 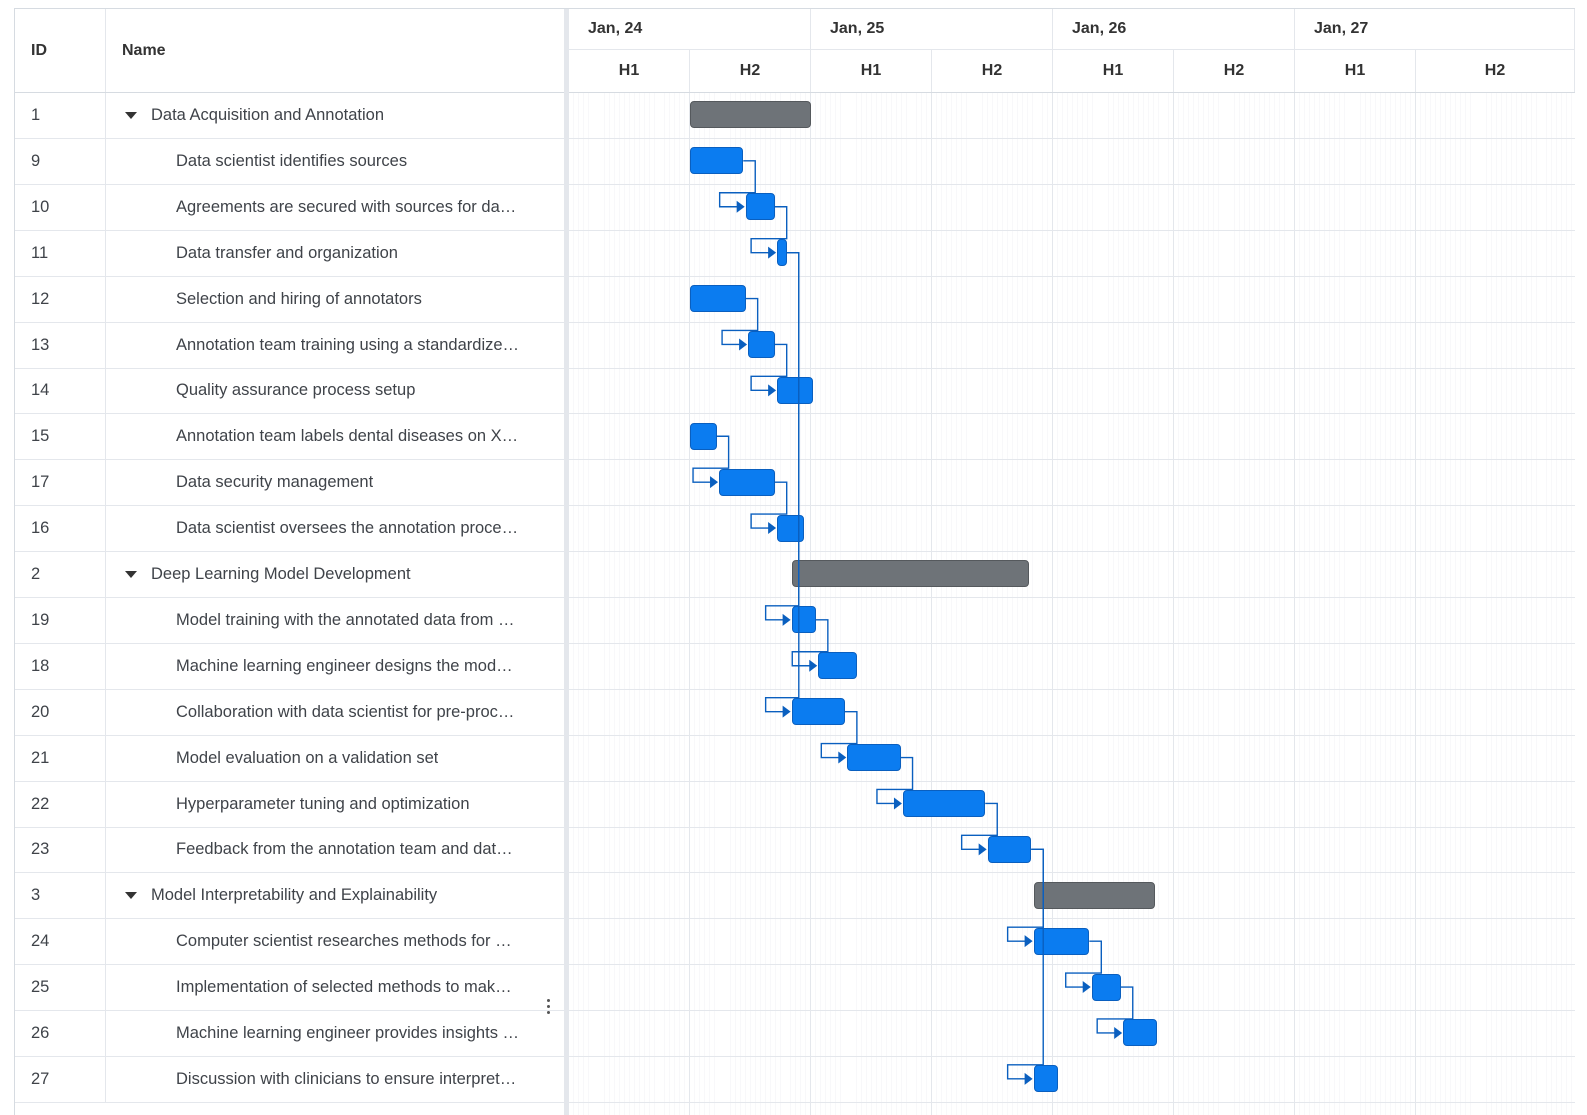 I want to click on project-row: 1 Data Acquisition and Annotation, so click(x=289, y=116).